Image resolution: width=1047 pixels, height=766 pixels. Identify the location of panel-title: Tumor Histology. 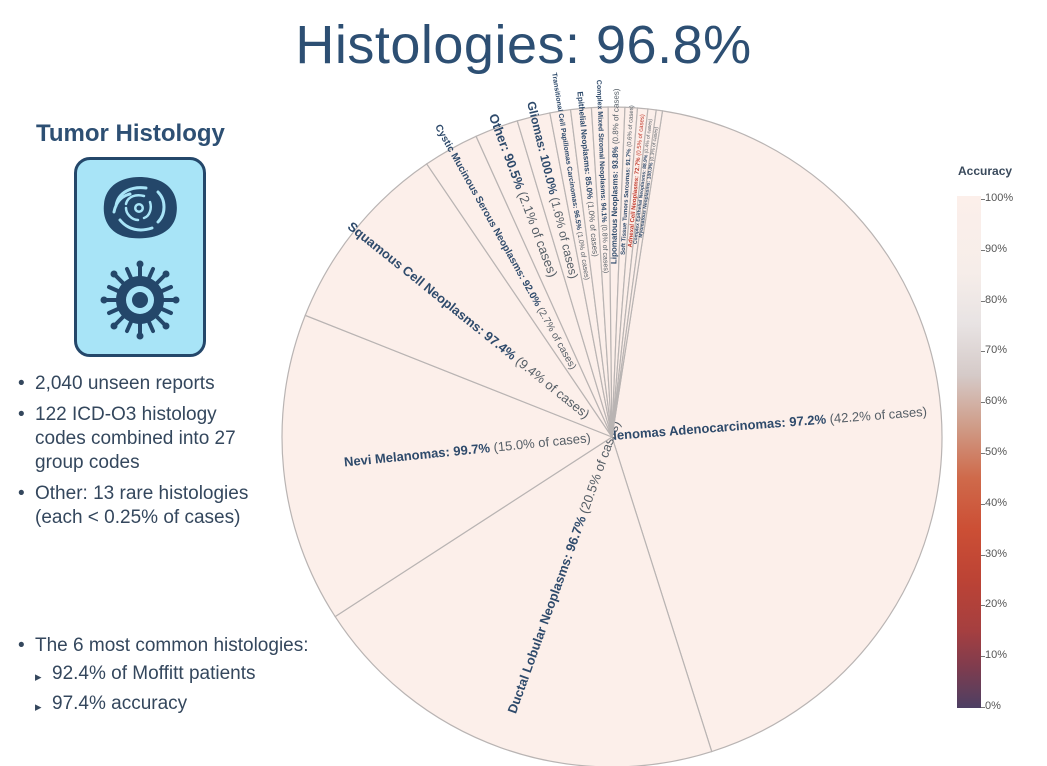
(130, 133).